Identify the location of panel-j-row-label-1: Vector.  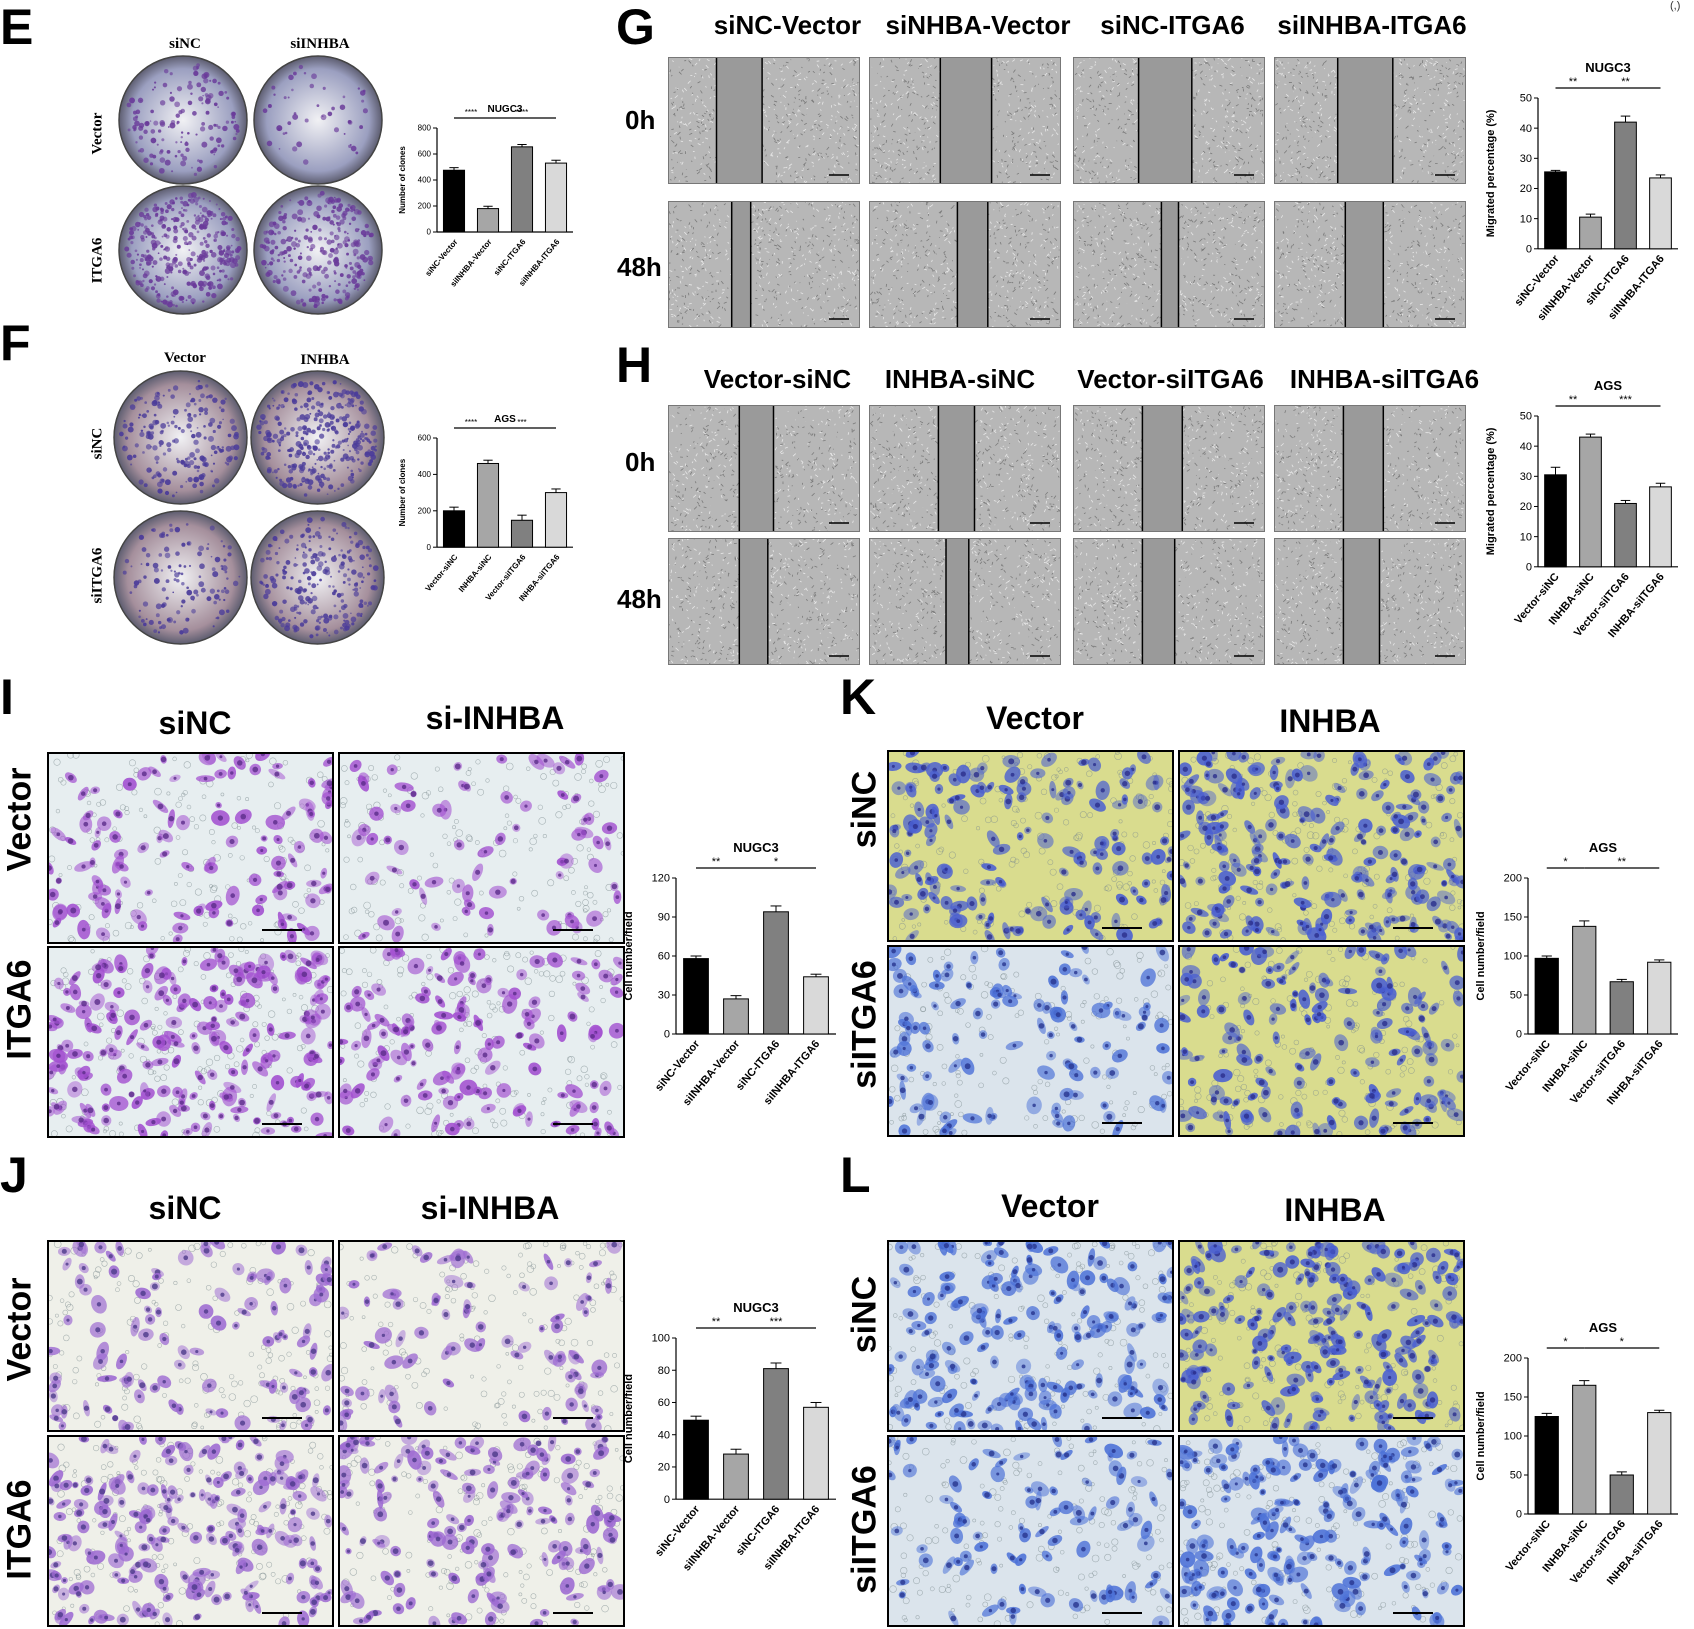
(19, 1329).